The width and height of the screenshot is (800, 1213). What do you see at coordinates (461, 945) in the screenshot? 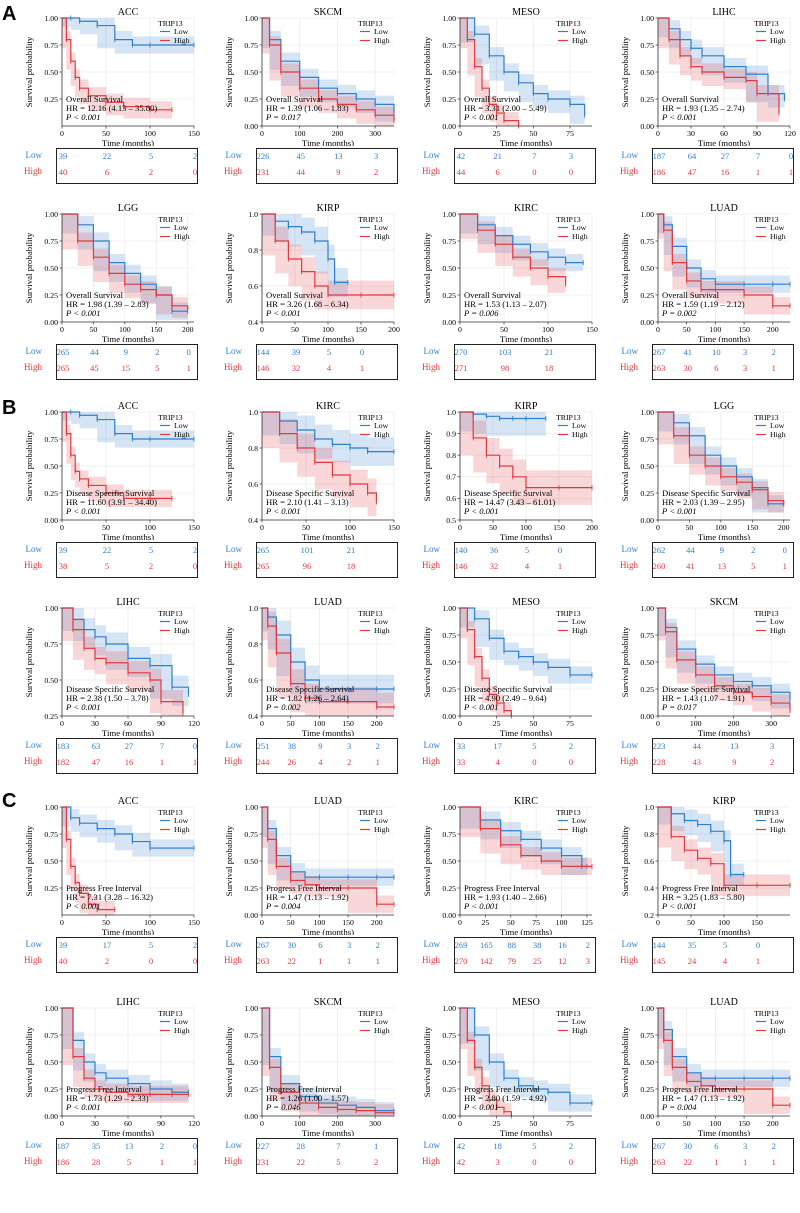
I see `risk-count: 269` at bounding box center [461, 945].